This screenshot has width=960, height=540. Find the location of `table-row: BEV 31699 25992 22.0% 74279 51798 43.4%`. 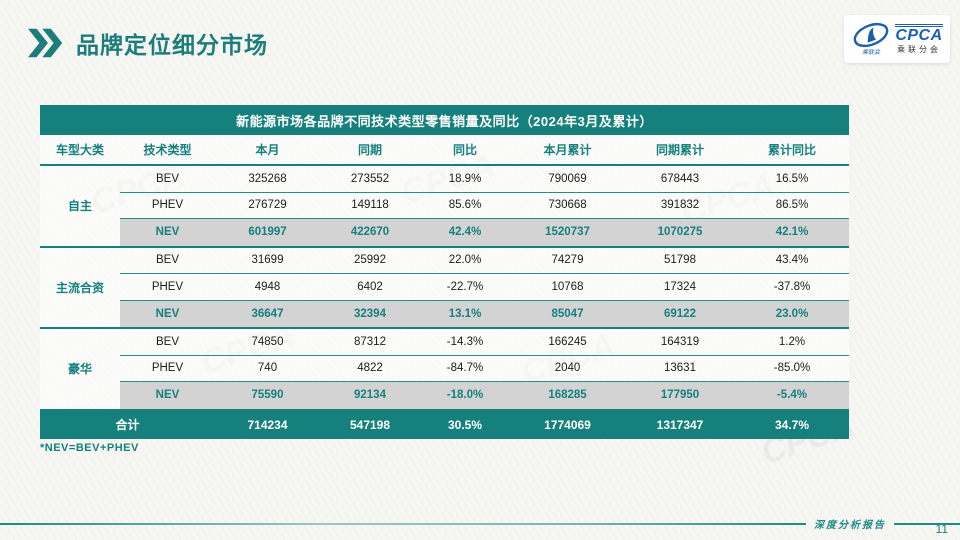

table-row: BEV 31699 25992 22.0% 74279 51798 43.4% is located at coordinates (484, 261).